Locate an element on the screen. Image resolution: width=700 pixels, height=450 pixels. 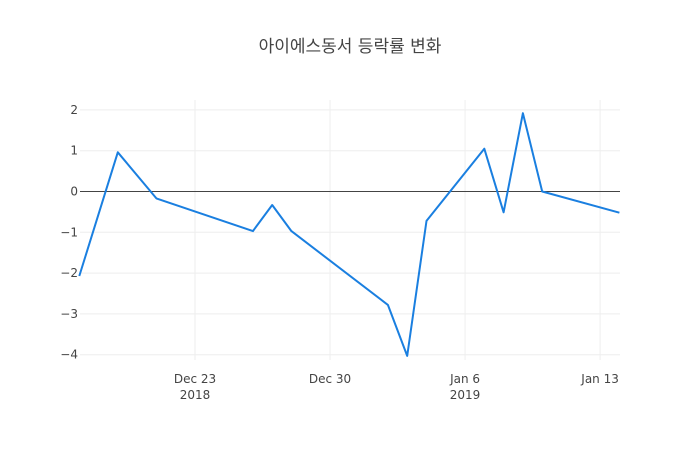
x-axis-tick-labels: Dec 23 2018 Dec 30 Jan 6 2019 Jan 13 is located at coordinates (396, 387).